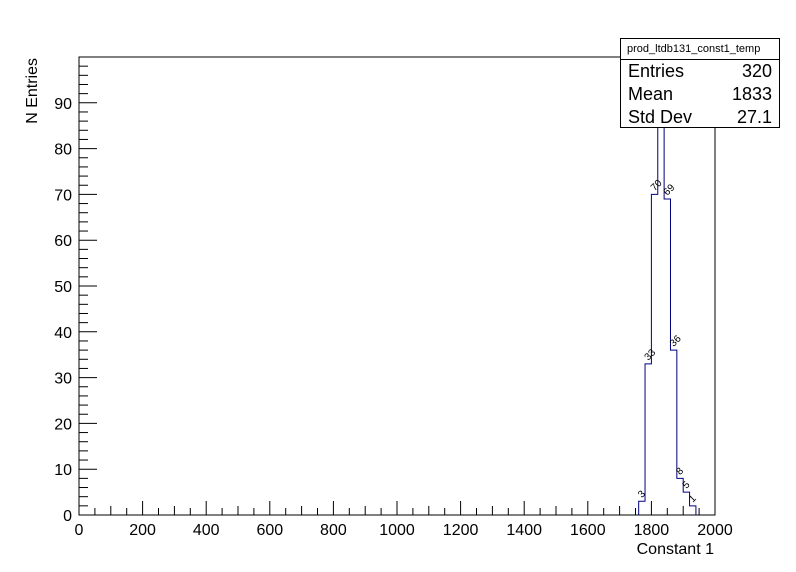 The image size is (796, 572). I want to click on y-tick-label: 90, so click(63, 104).